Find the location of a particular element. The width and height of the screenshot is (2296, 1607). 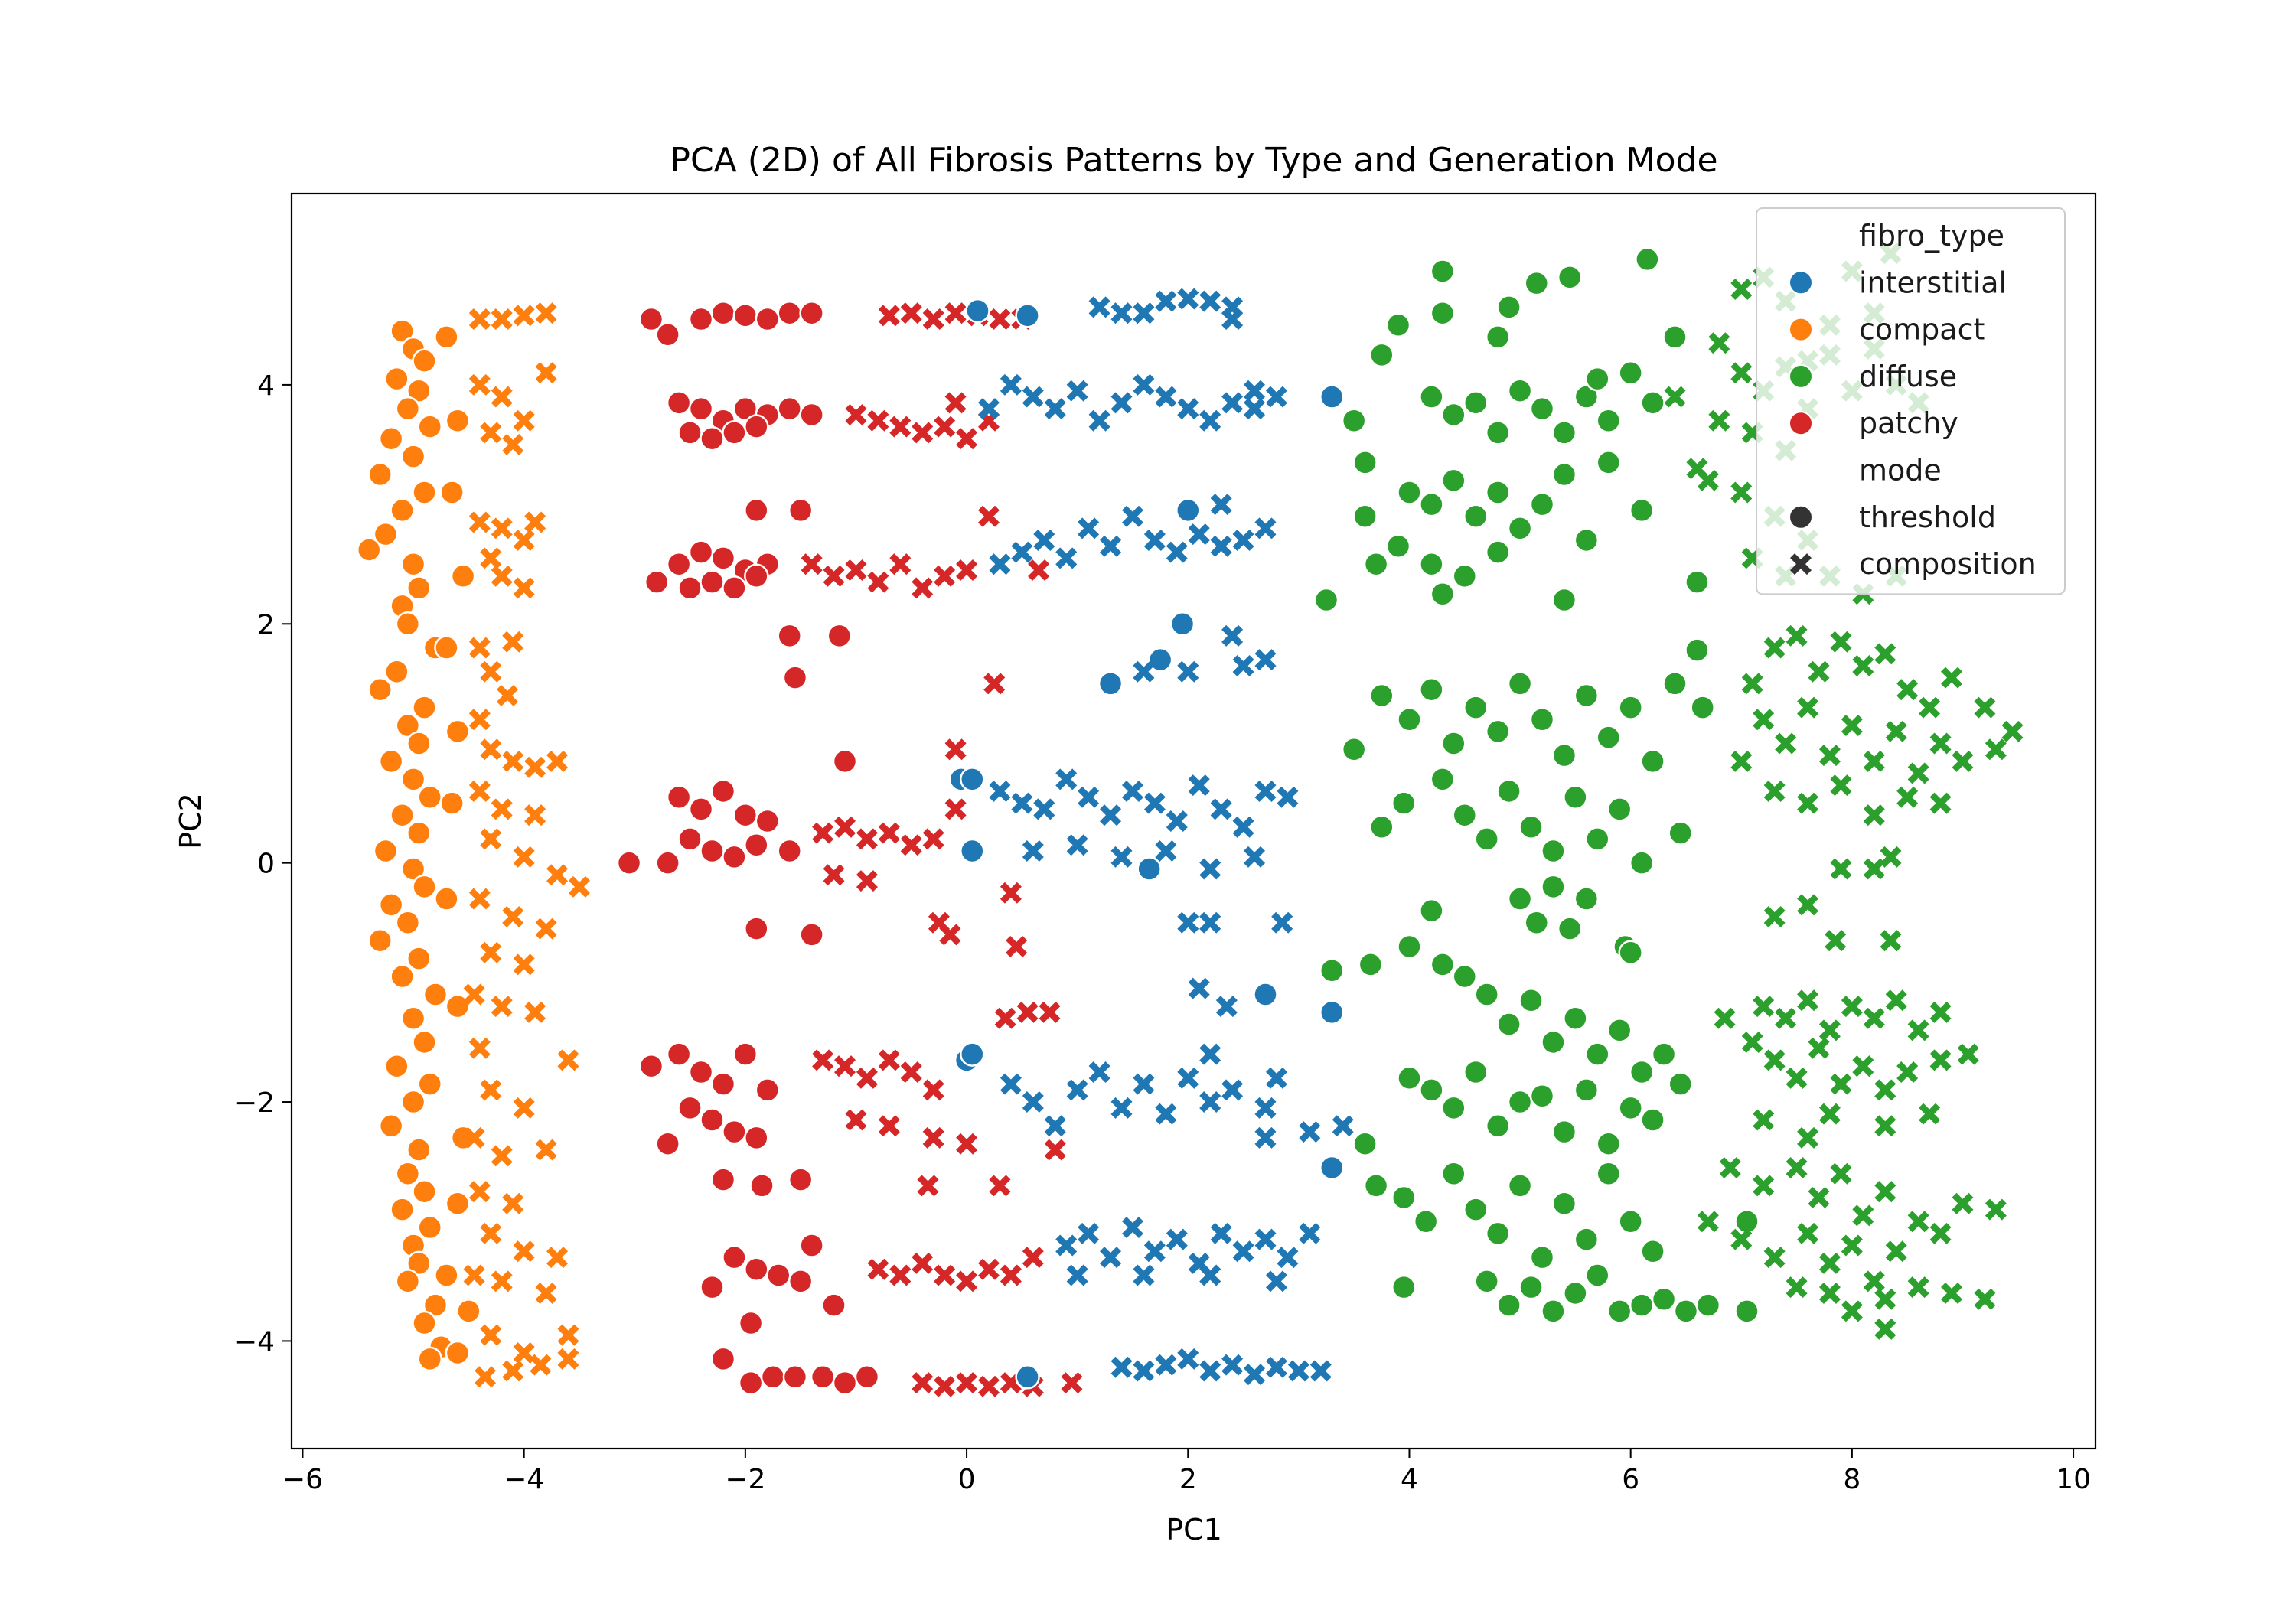

y-tick-label: 0 is located at coordinates (266, 864).